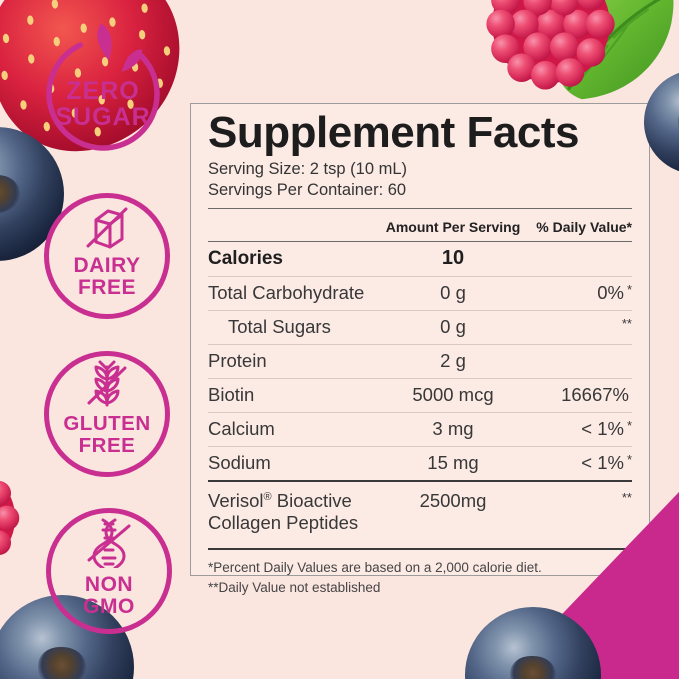  Describe the element at coordinates (595, 394) in the screenshot. I see `nutrient-daily-value: 16667%` at that location.